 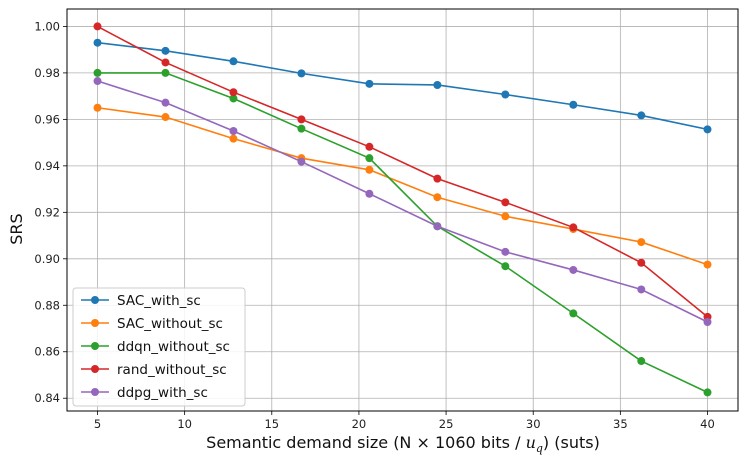 What do you see at coordinates (620, 424) in the screenshot?
I see `x-tick-label: 35` at bounding box center [620, 424].